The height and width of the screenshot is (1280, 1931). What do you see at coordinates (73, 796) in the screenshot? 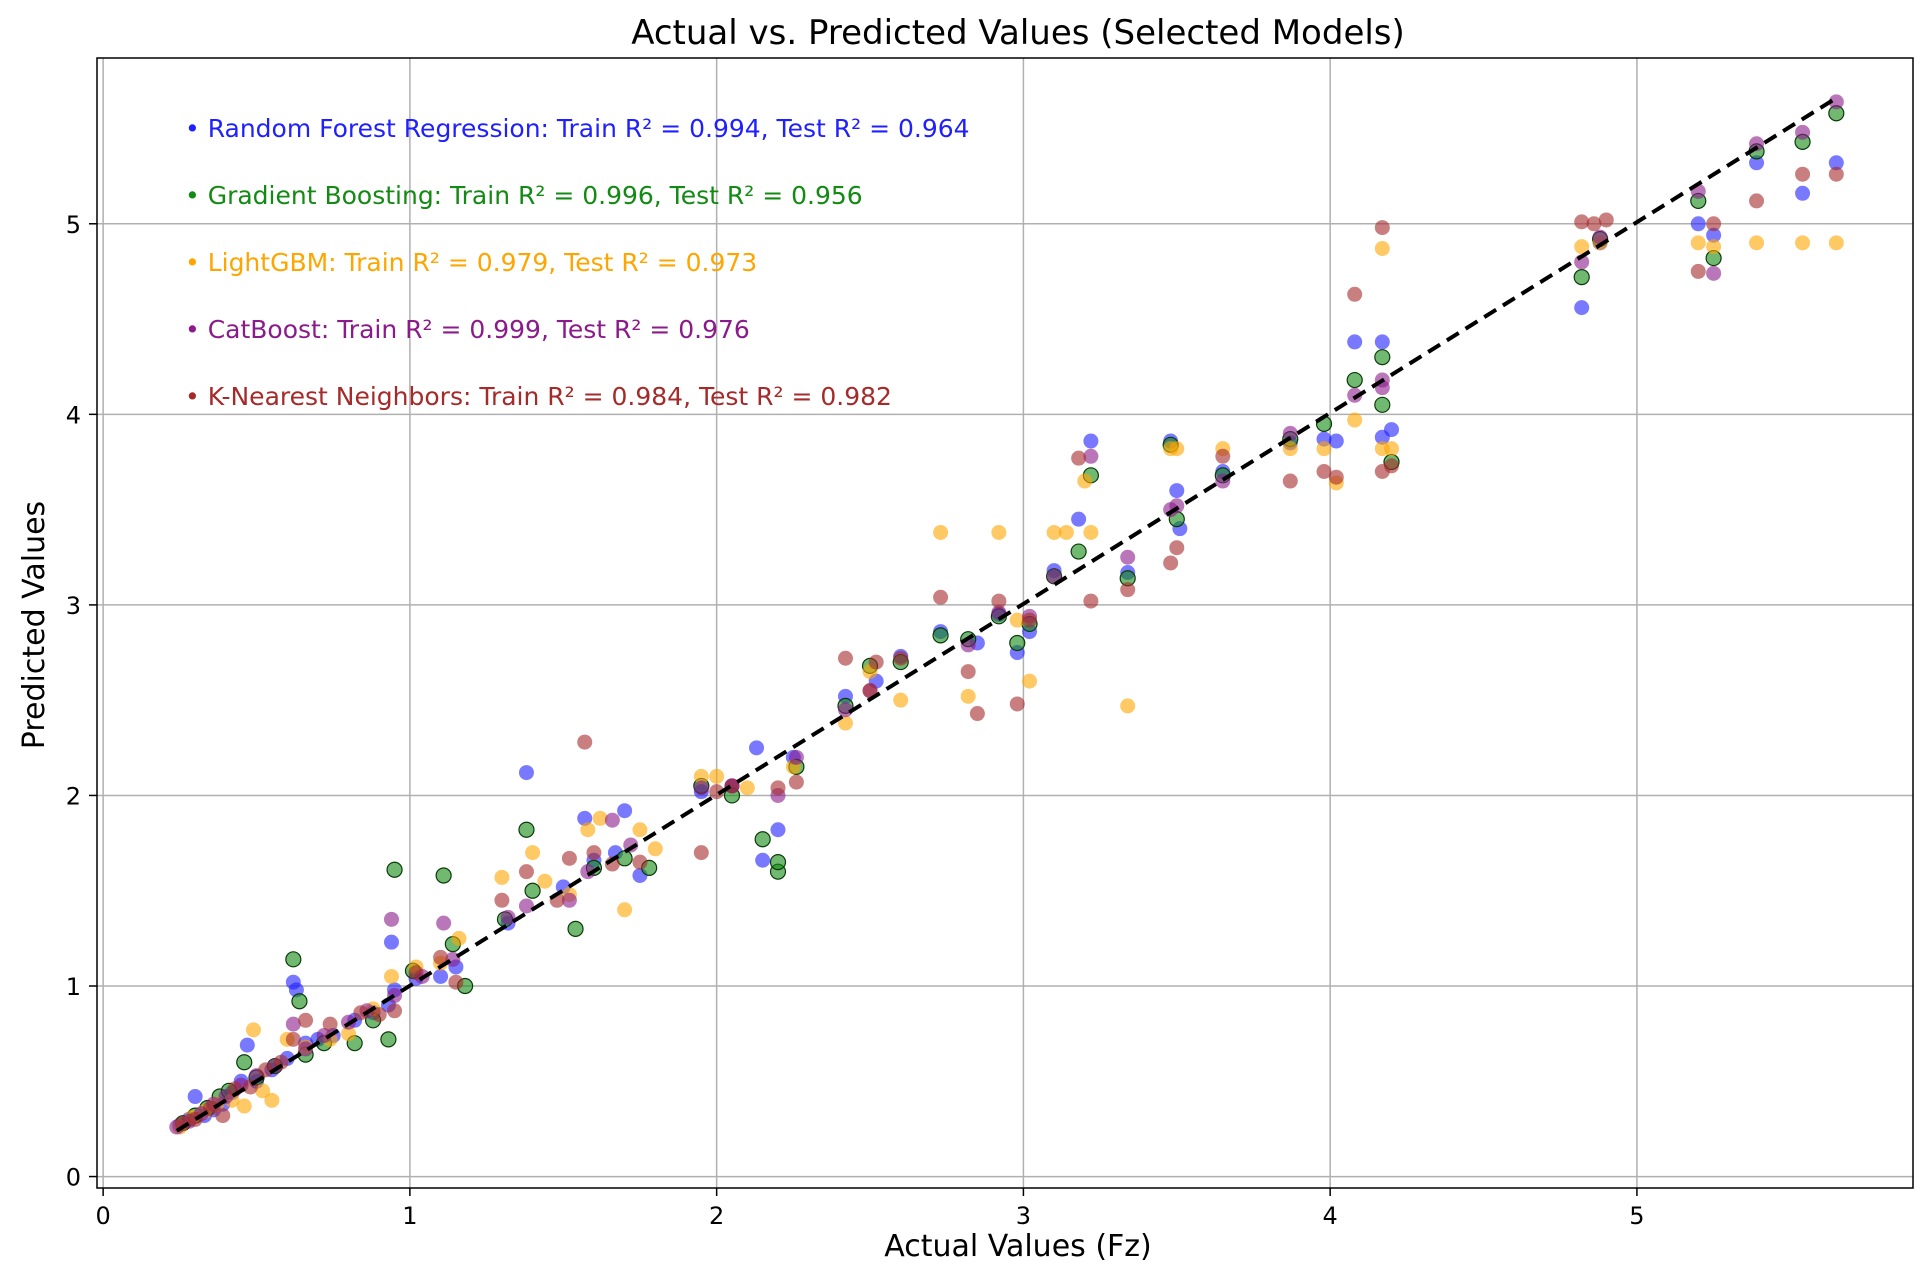
I see `y-tick-label: 2` at bounding box center [73, 796].